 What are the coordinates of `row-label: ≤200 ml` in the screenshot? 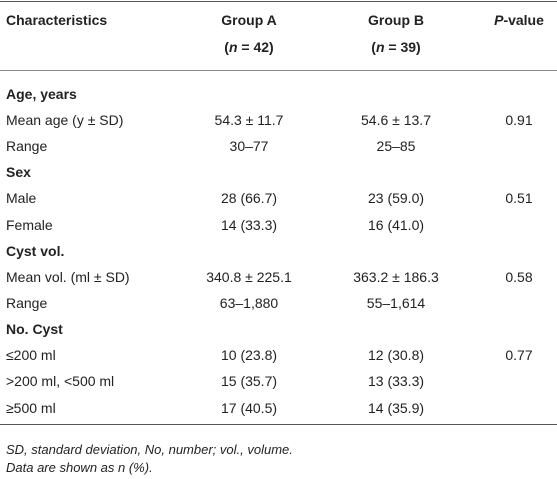 It's located at (31, 355).